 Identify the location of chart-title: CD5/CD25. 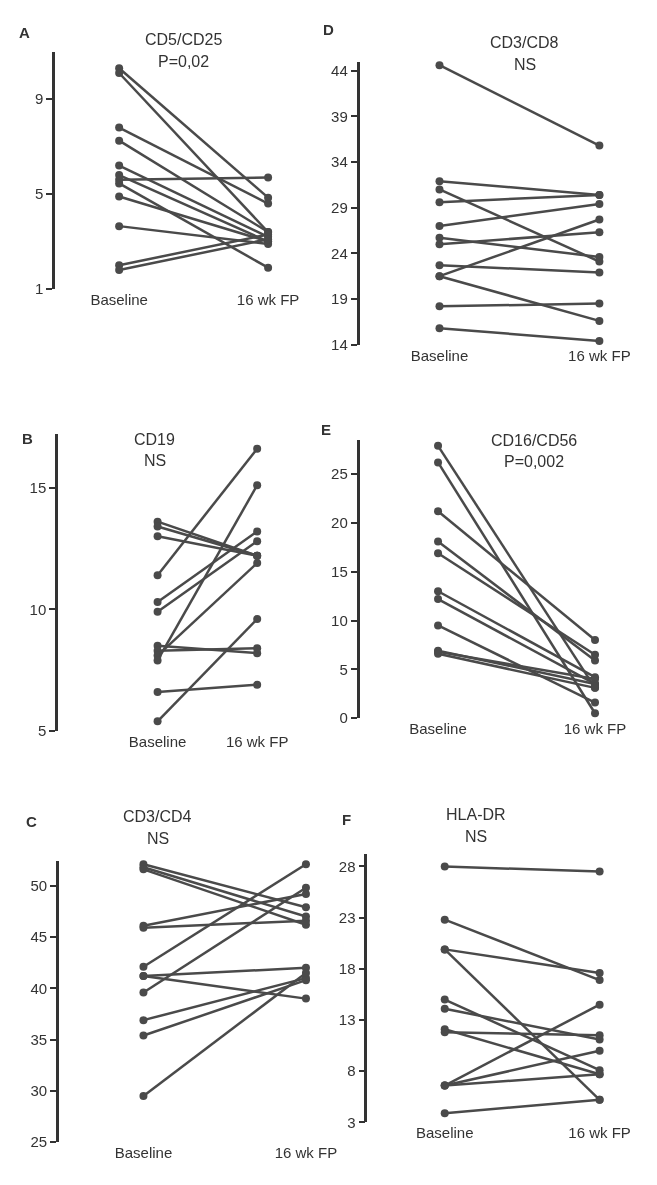
(184, 39).